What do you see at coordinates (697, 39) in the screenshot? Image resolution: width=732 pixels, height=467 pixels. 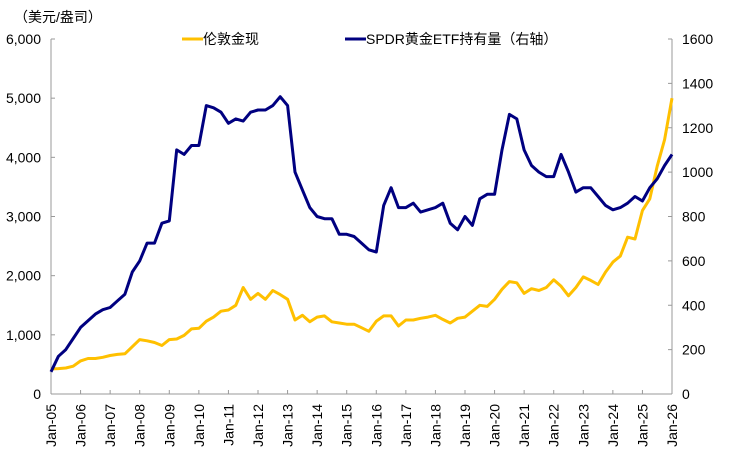 I see `right-tick-label: 1600` at bounding box center [697, 39].